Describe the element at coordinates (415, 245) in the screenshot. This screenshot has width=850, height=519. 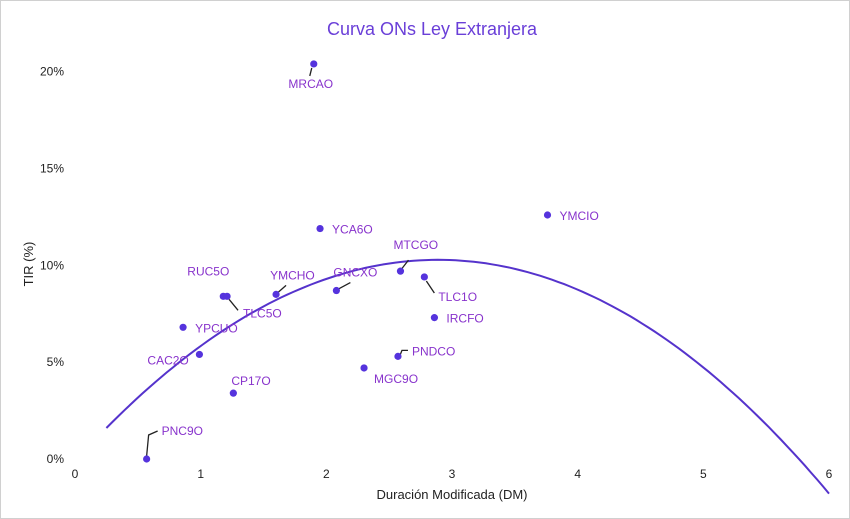
I see `point-label: MTCGO` at that location.